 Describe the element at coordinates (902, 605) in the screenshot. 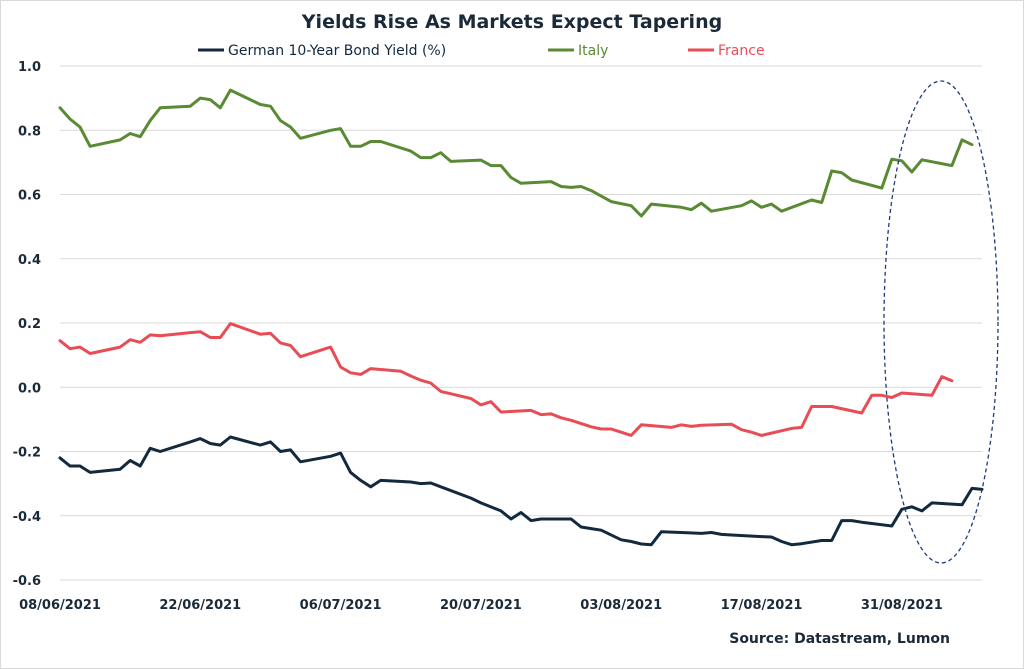

I see `x-tick-label: 31/08/2021` at that location.